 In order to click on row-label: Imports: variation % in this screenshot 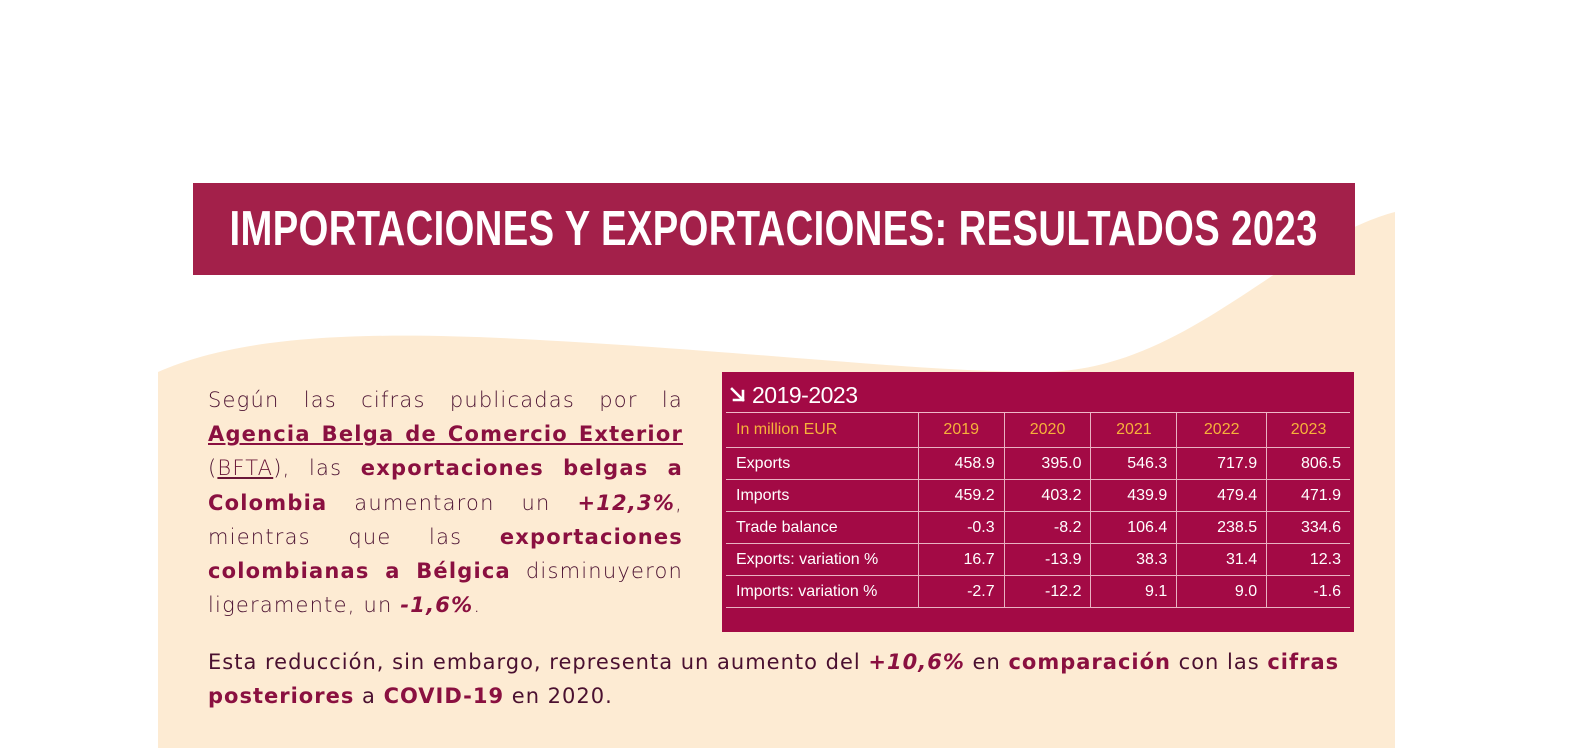, I will do `click(822, 591)`.